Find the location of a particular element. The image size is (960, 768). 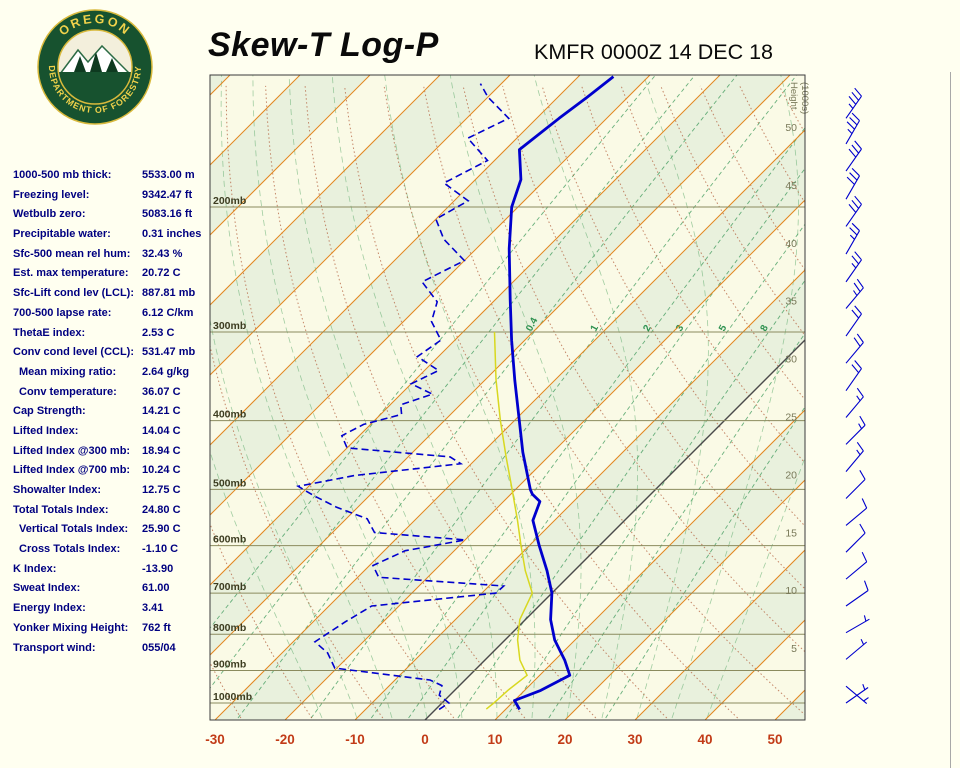

height-tick-label: 10 is located at coordinates (791, 591).